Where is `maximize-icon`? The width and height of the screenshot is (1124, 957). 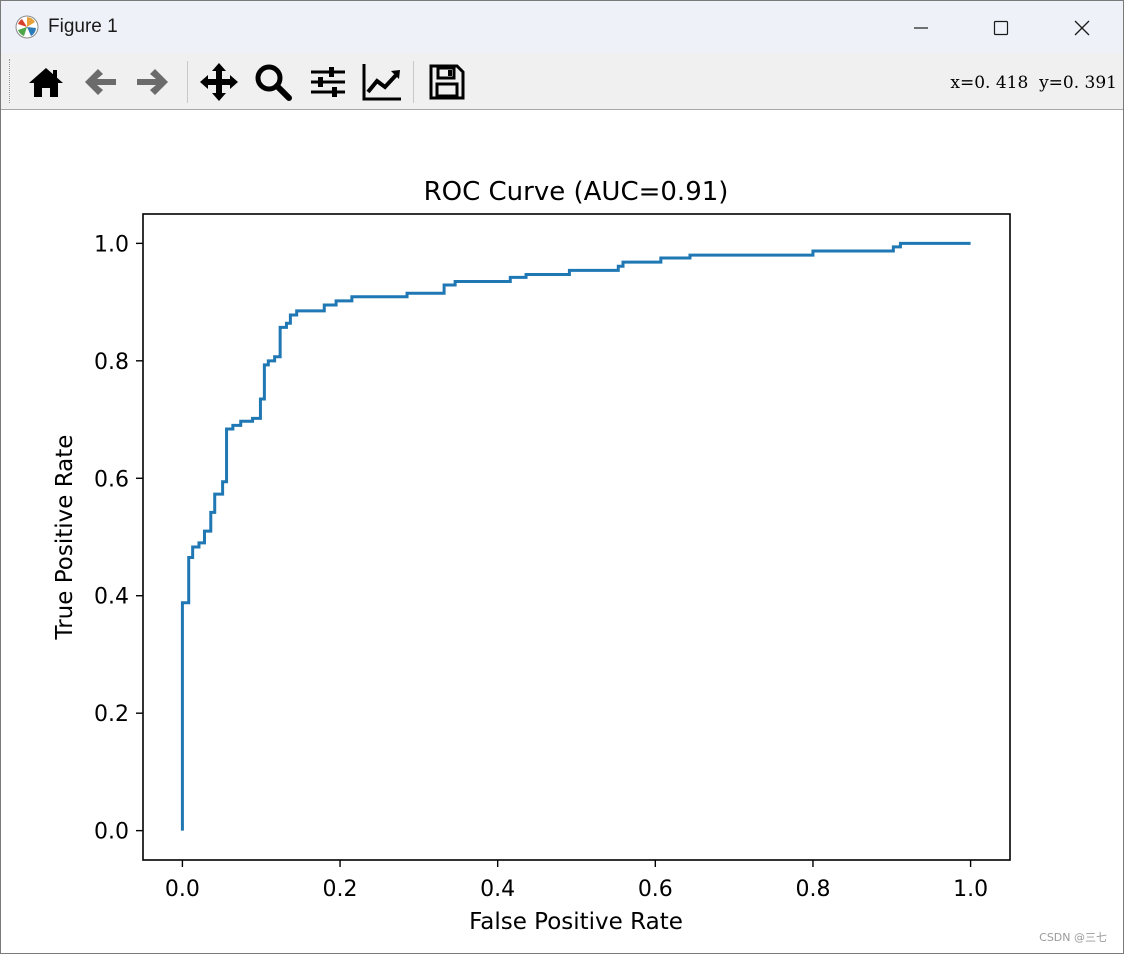 maximize-icon is located at coordinates (1001, 28).